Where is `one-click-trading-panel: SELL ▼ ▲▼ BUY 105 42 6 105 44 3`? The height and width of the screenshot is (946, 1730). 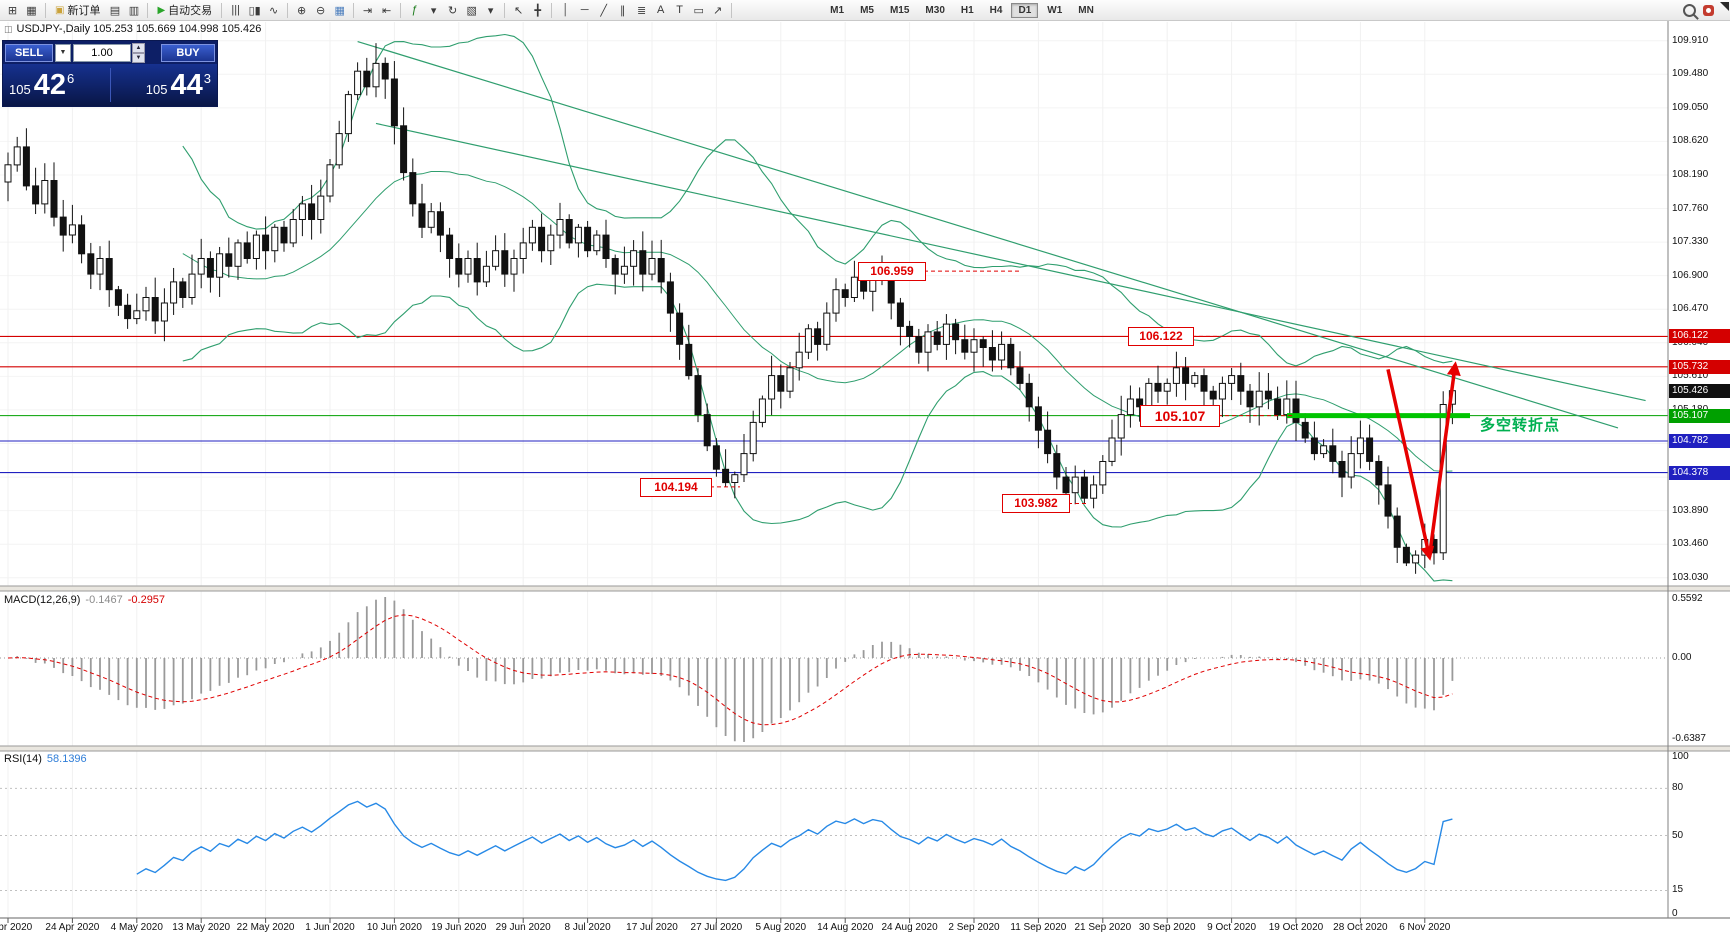
one-click-trading-panel: SELL ▼ ▲▼ BUY 105 42 6 105 44 3 is located at coordinates (110, 73).